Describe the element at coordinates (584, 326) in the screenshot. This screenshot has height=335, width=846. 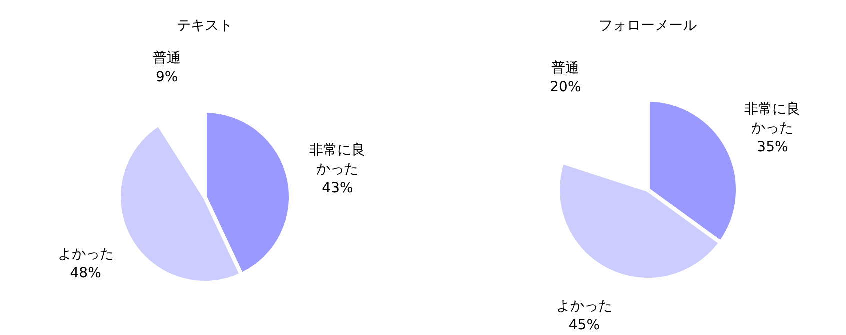
I see `data-label: 45%` at that location.